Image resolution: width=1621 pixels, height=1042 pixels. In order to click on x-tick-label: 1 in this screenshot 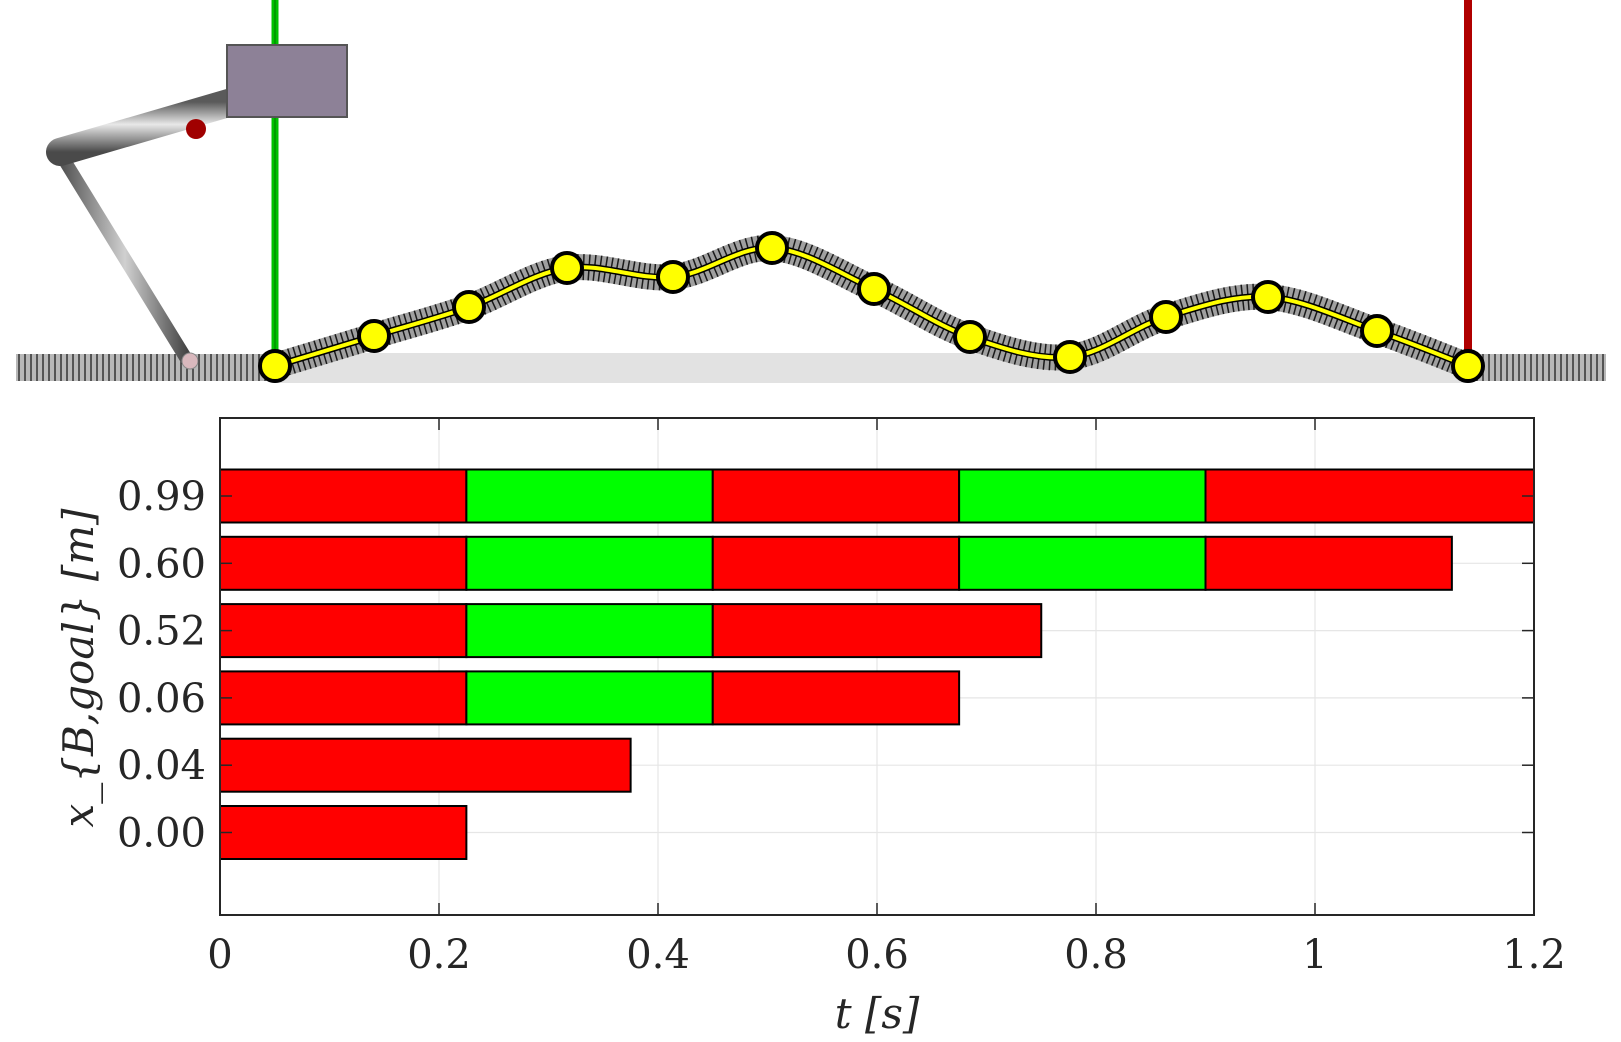, I will do `click(1314, 955)`.